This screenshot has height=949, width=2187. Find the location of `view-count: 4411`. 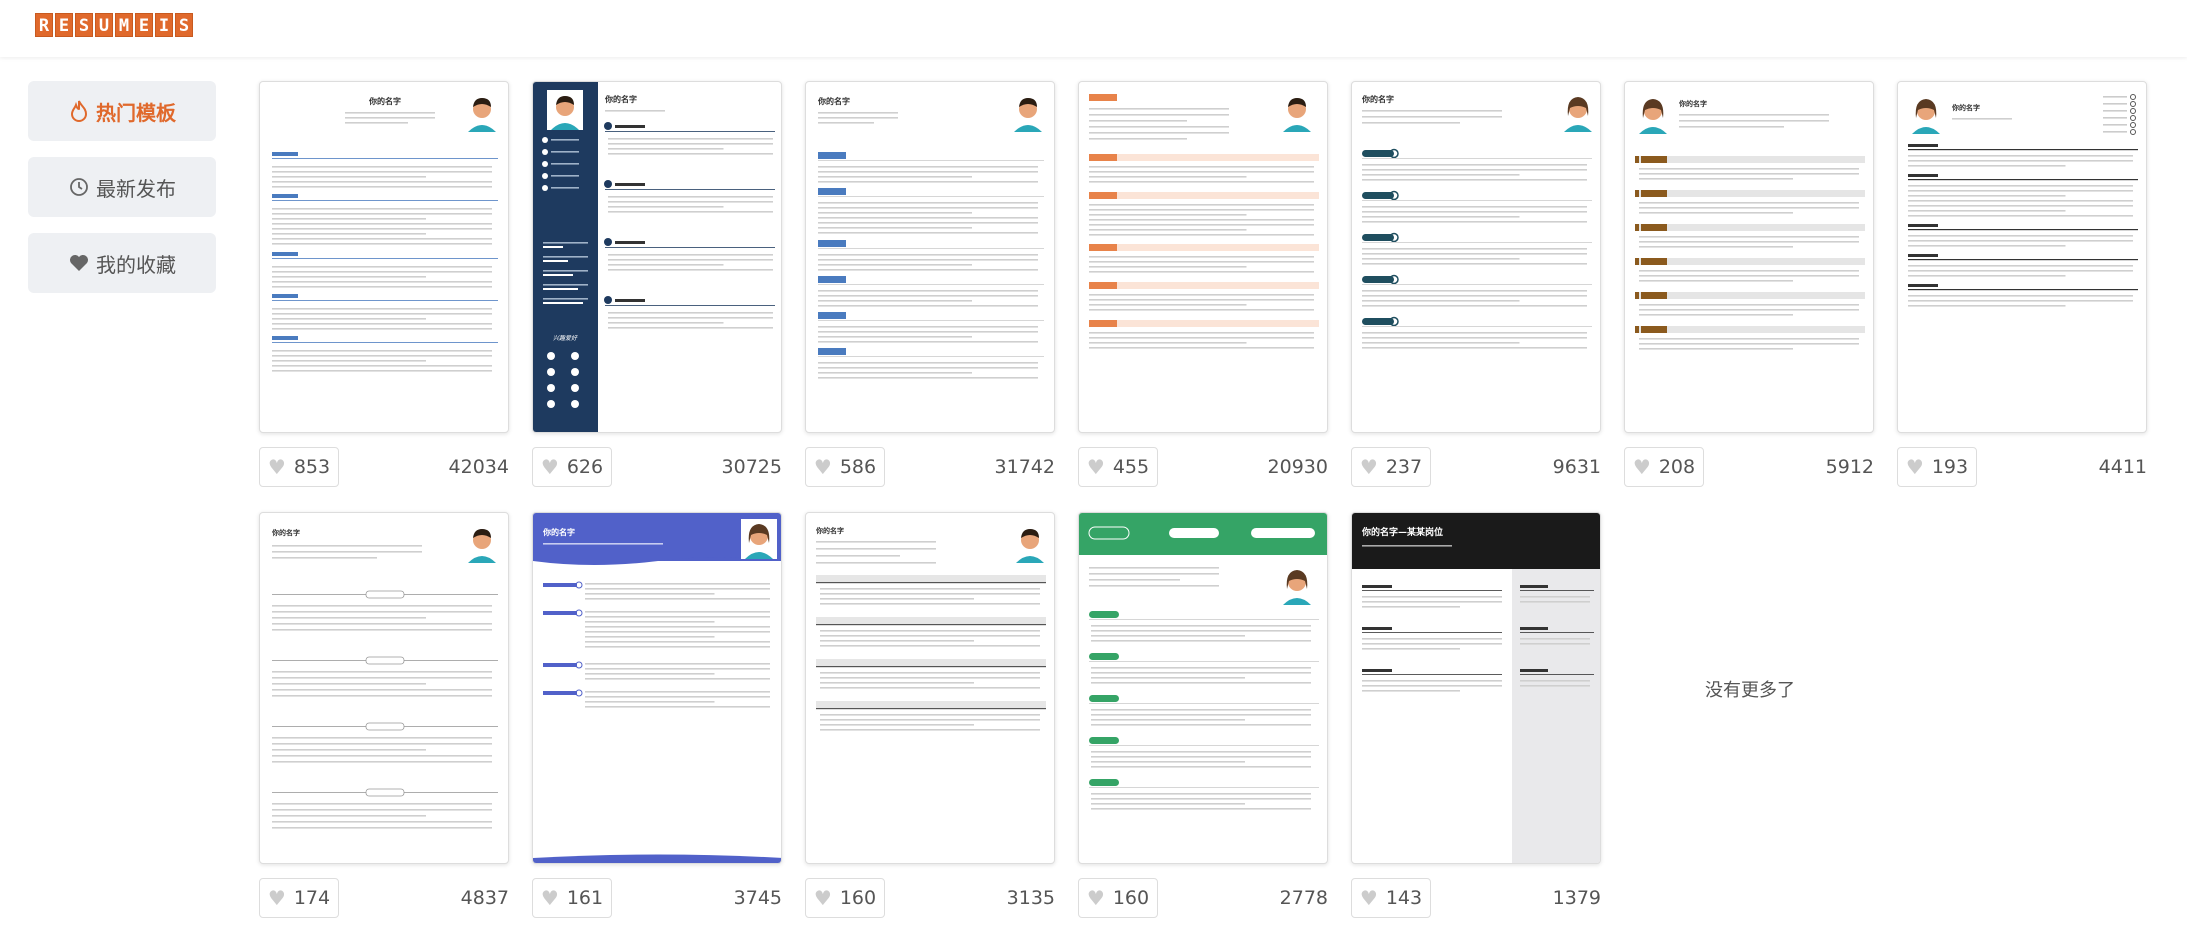

view-count: 4411 is located at coordinates (2122, 467).